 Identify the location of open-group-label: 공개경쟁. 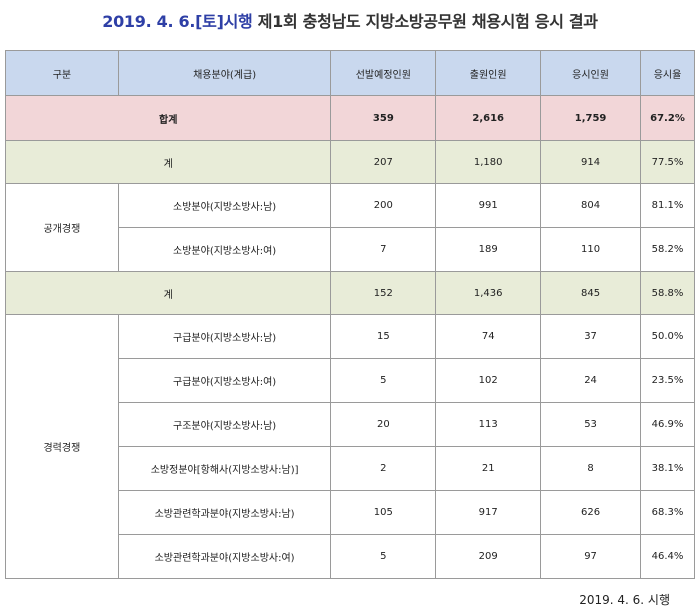
(62, 227).